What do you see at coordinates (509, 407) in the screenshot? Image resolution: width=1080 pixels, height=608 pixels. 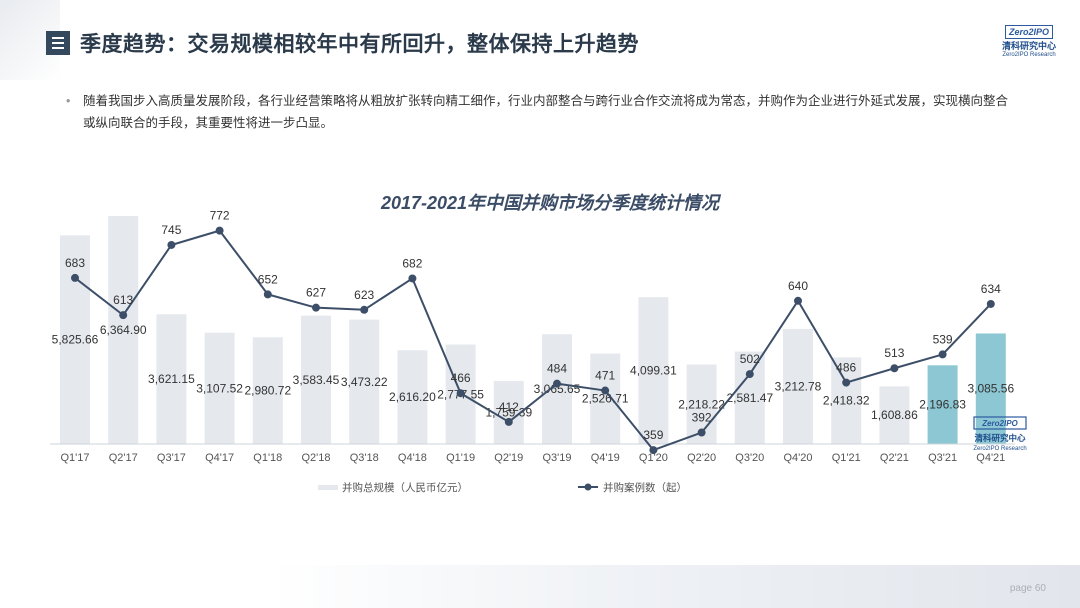 I see `line-value-label-9: 412` at bounding box center [509, 407].